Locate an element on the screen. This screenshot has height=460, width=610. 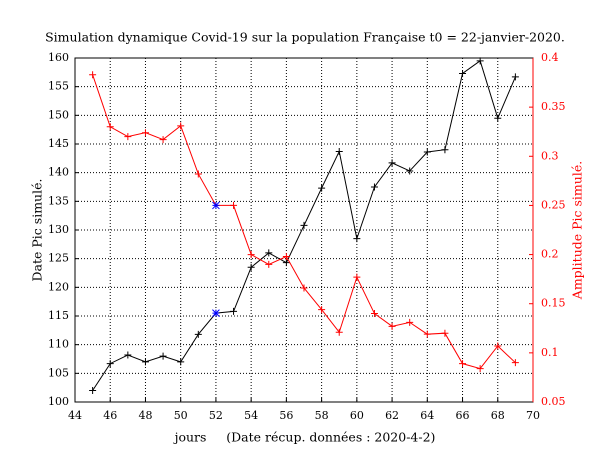
x-tick-label: 62 is located at coordinates (392, 415).